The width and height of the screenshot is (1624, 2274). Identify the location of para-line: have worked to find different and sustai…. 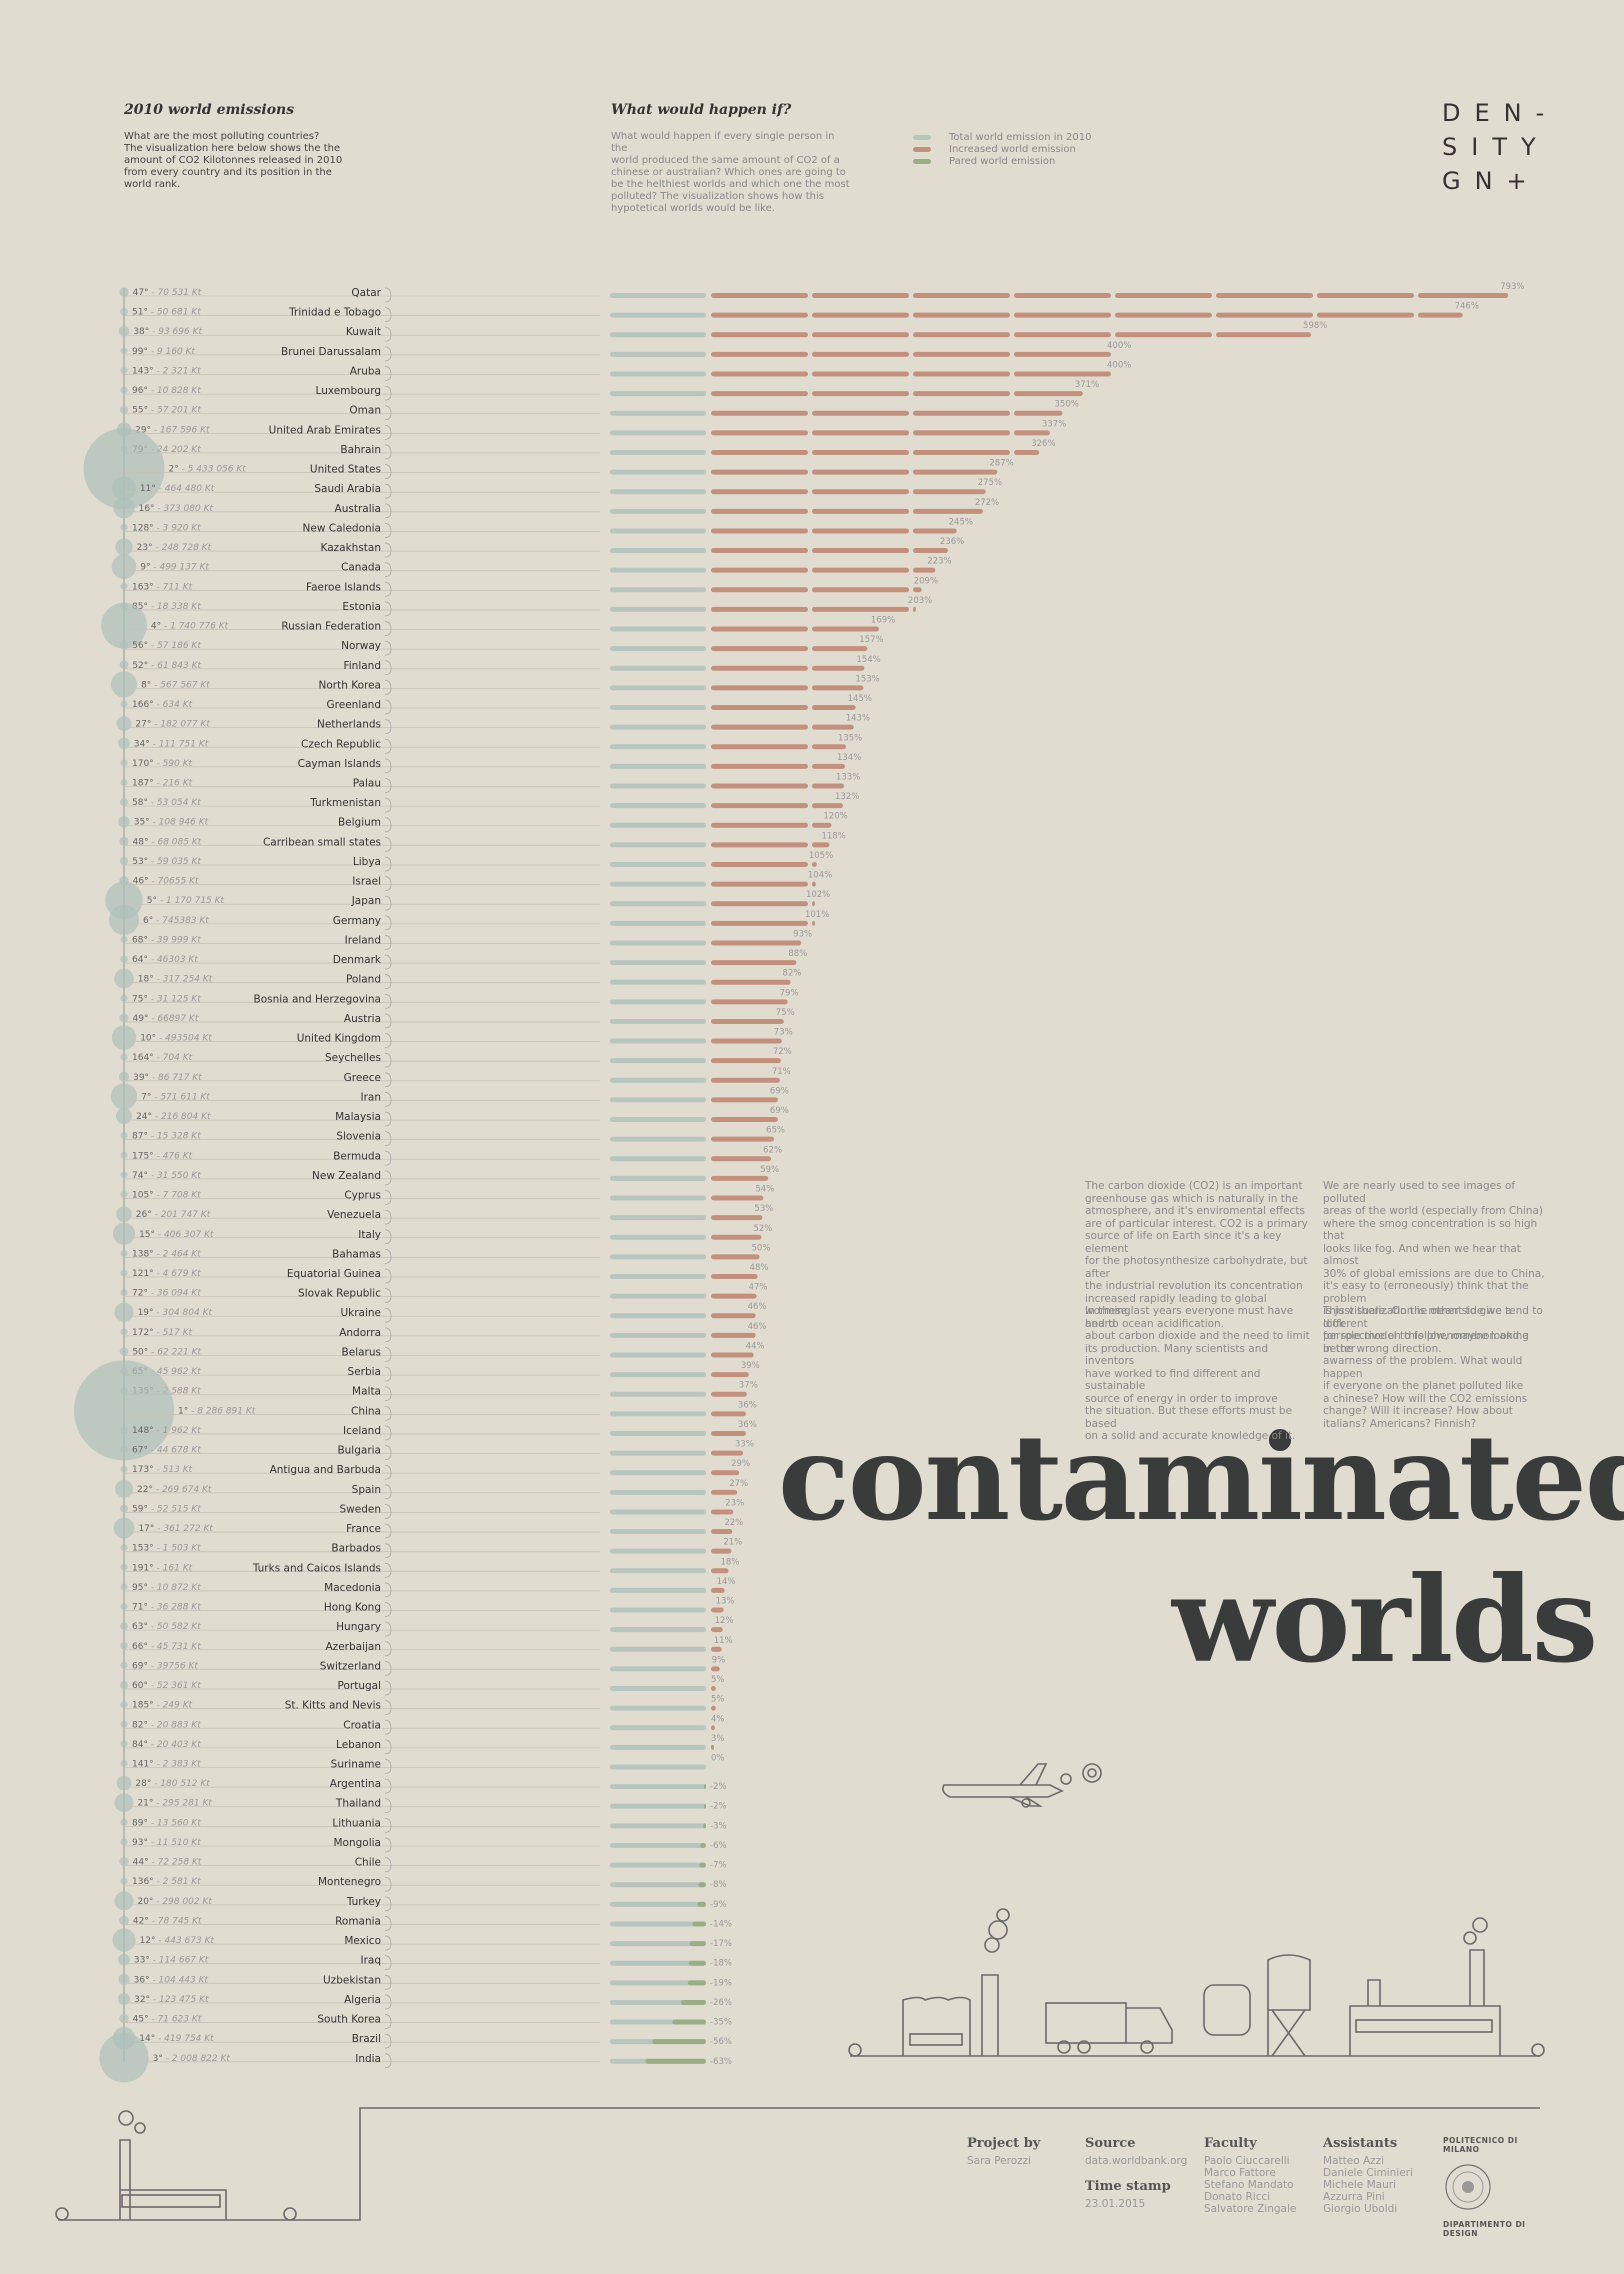
(1173, 1380).